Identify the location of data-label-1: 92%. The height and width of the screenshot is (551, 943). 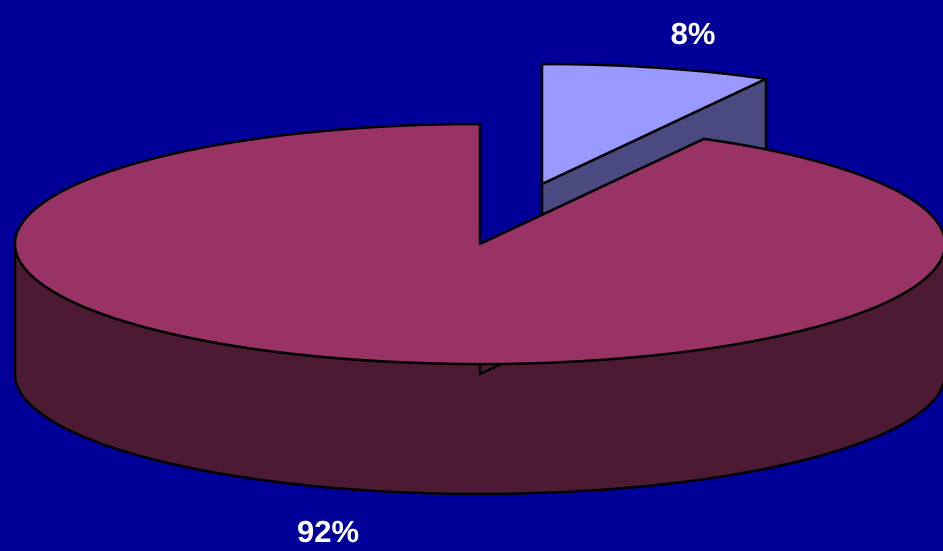
(328, 531).